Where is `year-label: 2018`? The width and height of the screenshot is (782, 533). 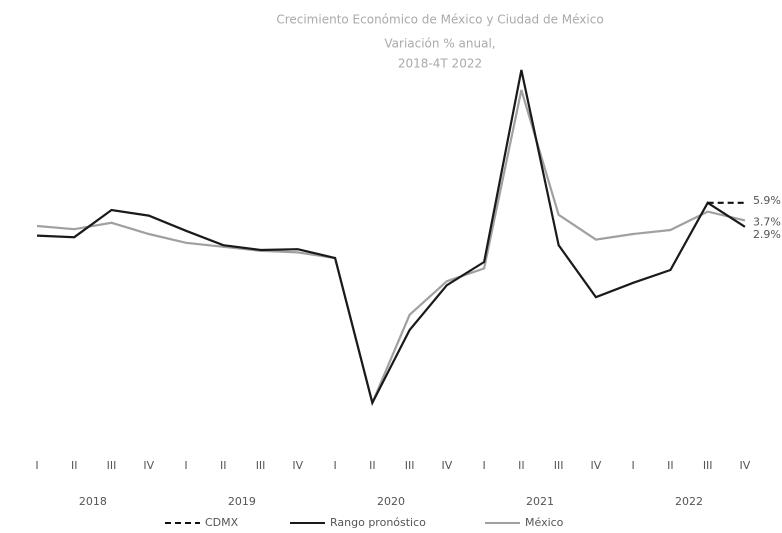
year-label: 2018 is located at coordinates (93, 501).